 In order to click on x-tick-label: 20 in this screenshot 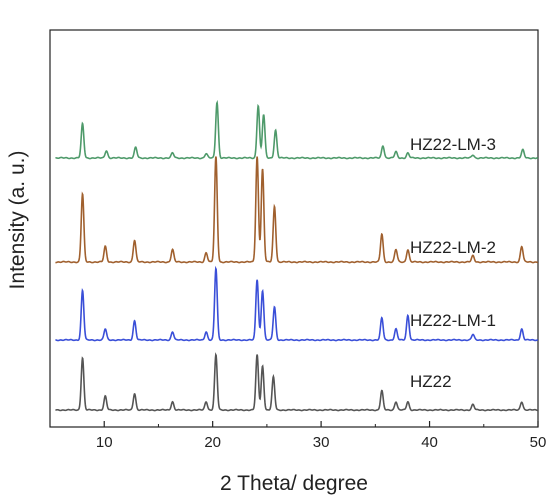, I will do `click(212, 442)`.